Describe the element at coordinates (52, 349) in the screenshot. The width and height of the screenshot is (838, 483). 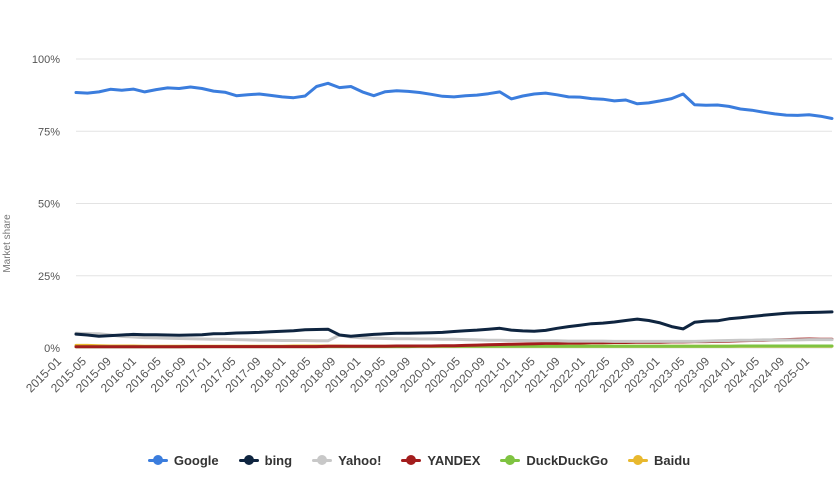
I see `y-tick-label: 0%` at that location.